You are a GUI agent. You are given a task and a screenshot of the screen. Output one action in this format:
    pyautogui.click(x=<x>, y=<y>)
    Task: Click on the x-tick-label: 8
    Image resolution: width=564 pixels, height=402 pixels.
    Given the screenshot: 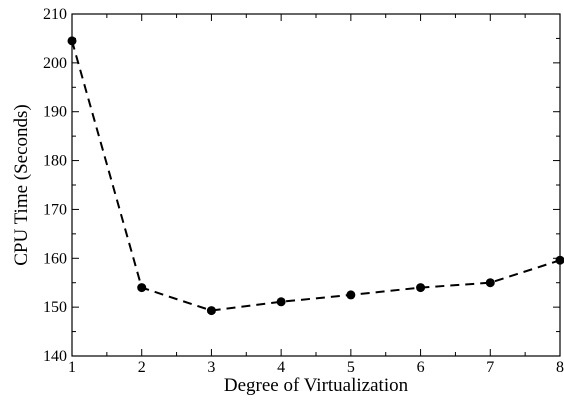 What is the action you would take?
    pyautogui.click(x=560, y=367)
    